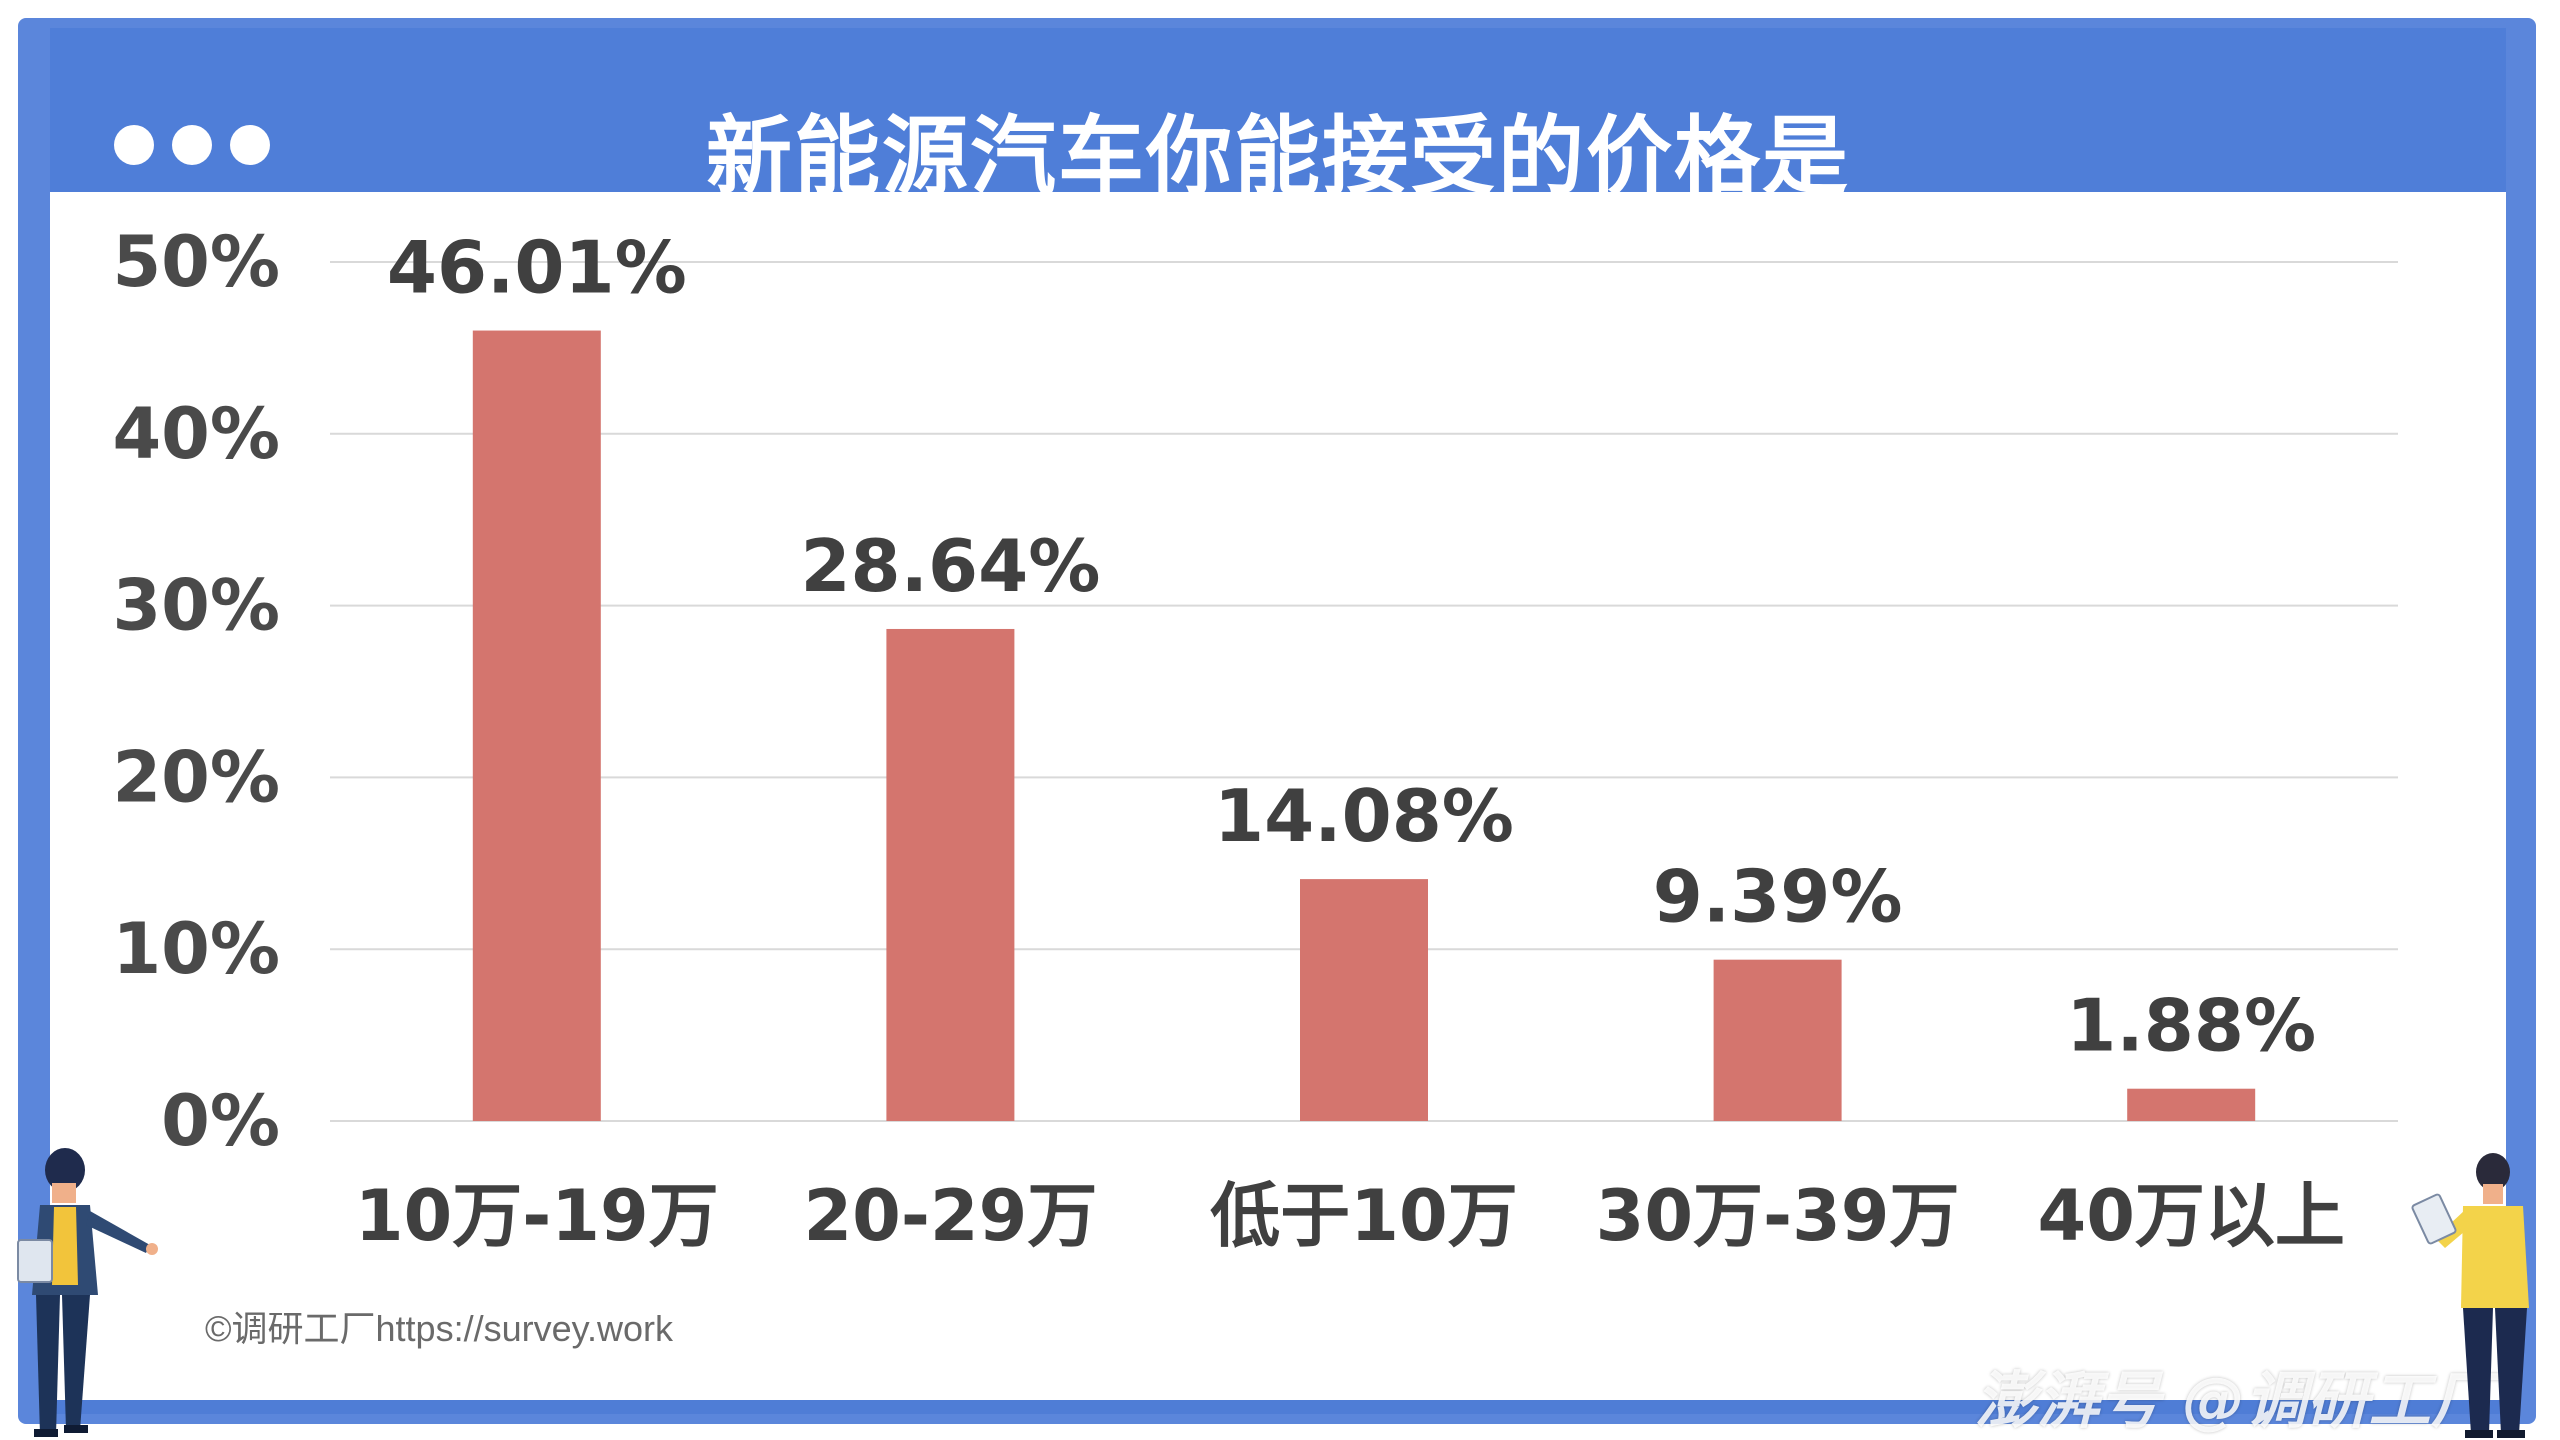  What do you see at coordinates (1778, 897) in the screenshot?
I see `data-label: 9.39%` at bounding box center [1778, 897].